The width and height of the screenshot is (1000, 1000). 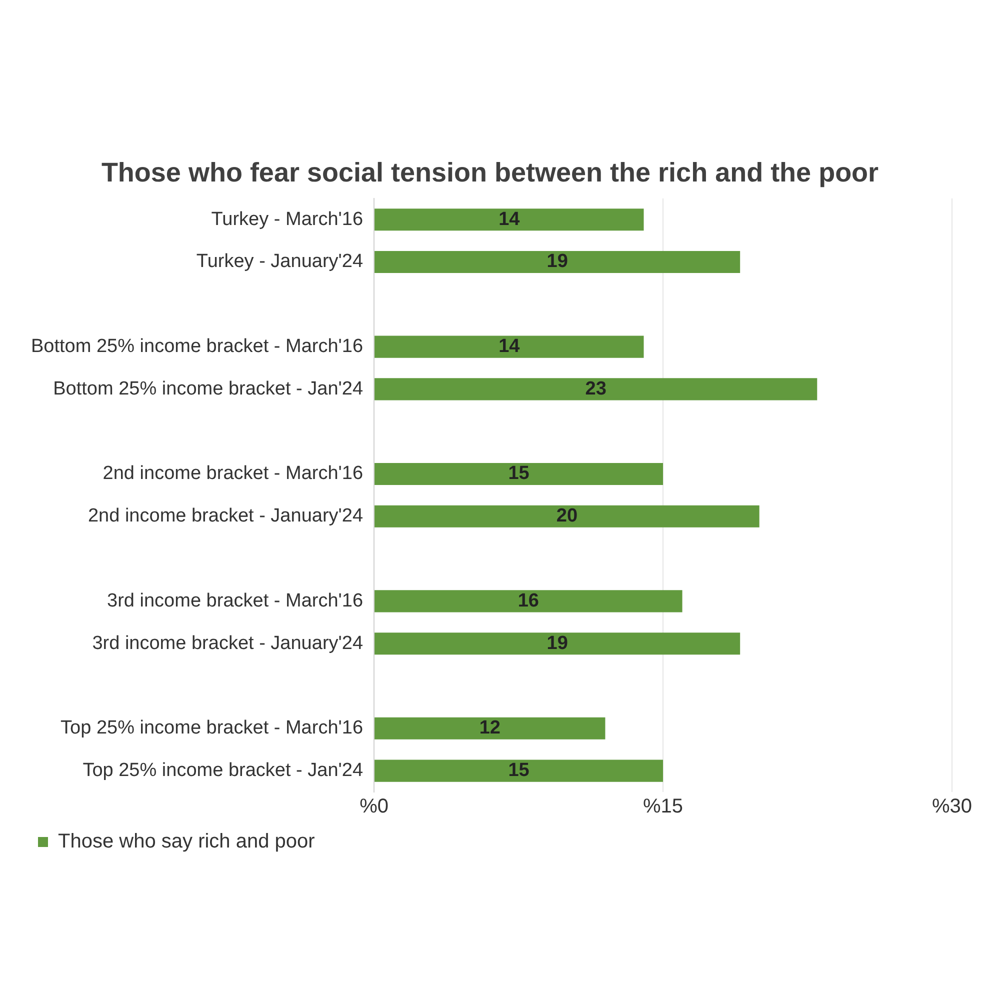 I want to click on data-label: 12, so click(x=489, y=728).